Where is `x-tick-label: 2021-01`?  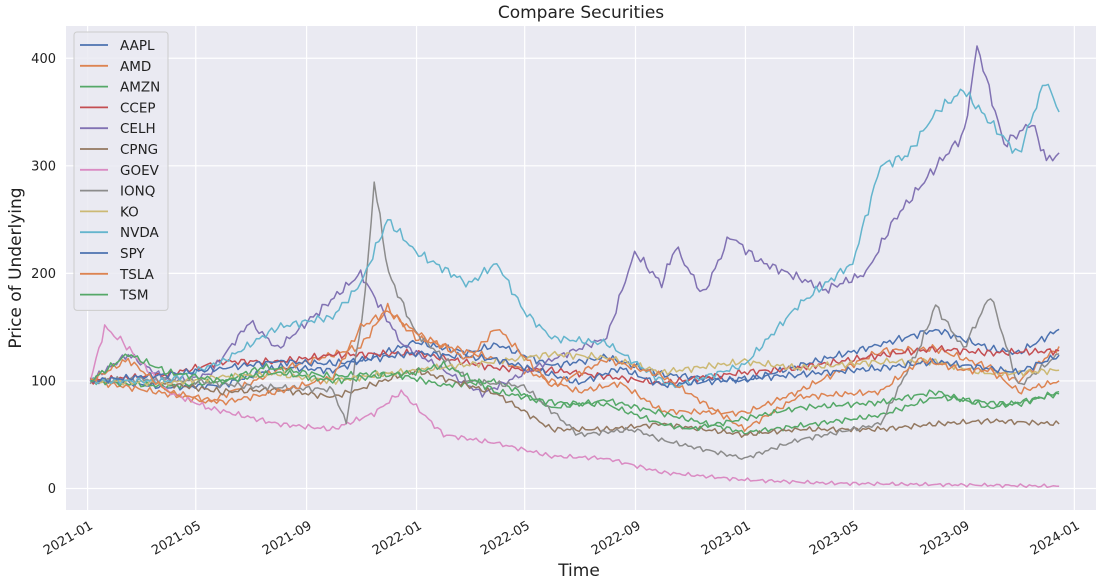 x-tick-label: 2021-01 is located at coordinates (68, 538).